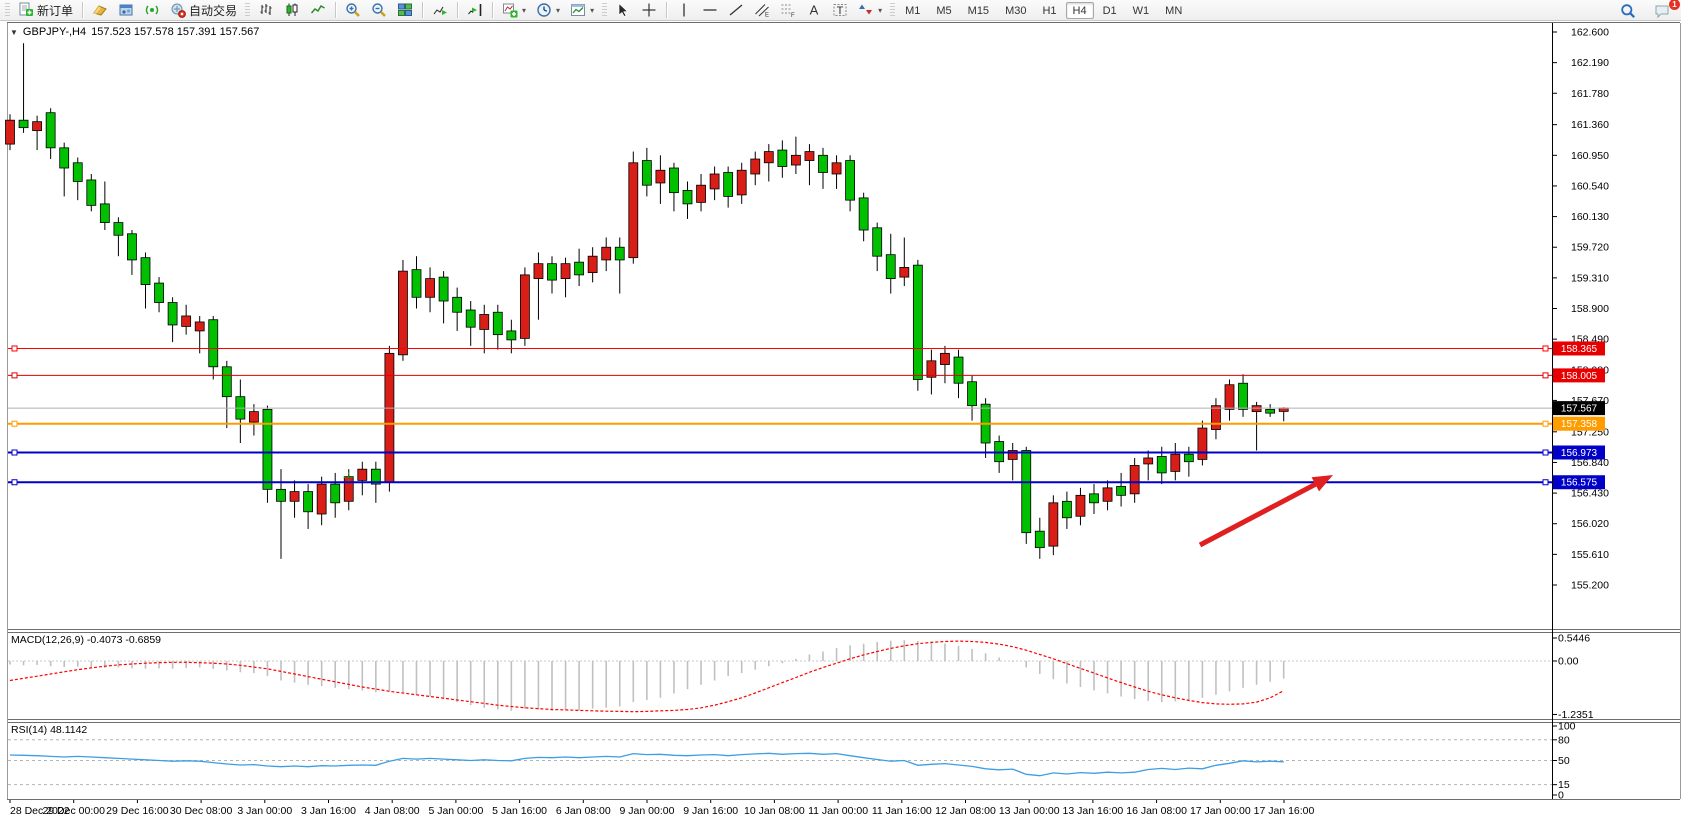 This screenshot has width=1681, height=824. Describe the element at coordinates (1141, 10) in the screenshot. I see `timeframe-button-w1: W1` at that location.